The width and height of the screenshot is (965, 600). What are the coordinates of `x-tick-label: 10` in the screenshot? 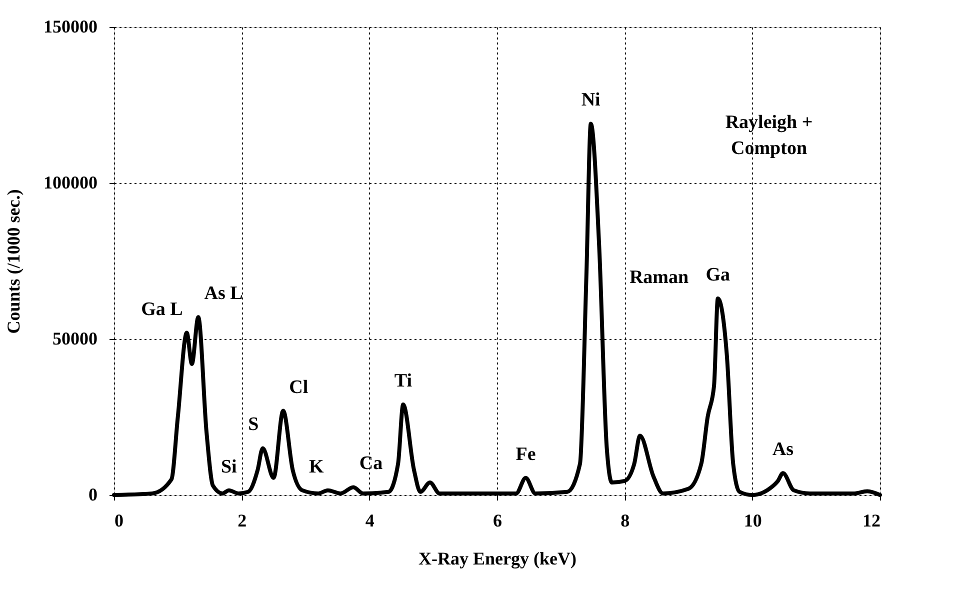 It's located at (753, 520).